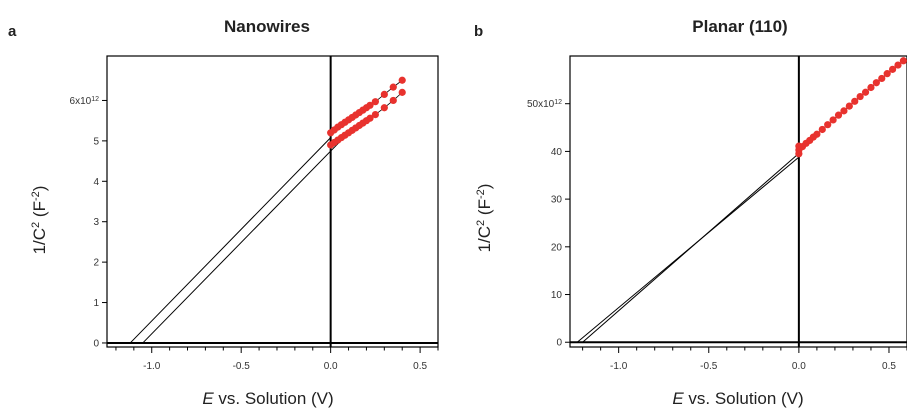 Image resolution: width=907 pixels, height=413 pixels. Describe the element at coordinates (267, 398) in the screenshot. I see `panel-a-xlabel: E vs. Solution (V)` at that location.